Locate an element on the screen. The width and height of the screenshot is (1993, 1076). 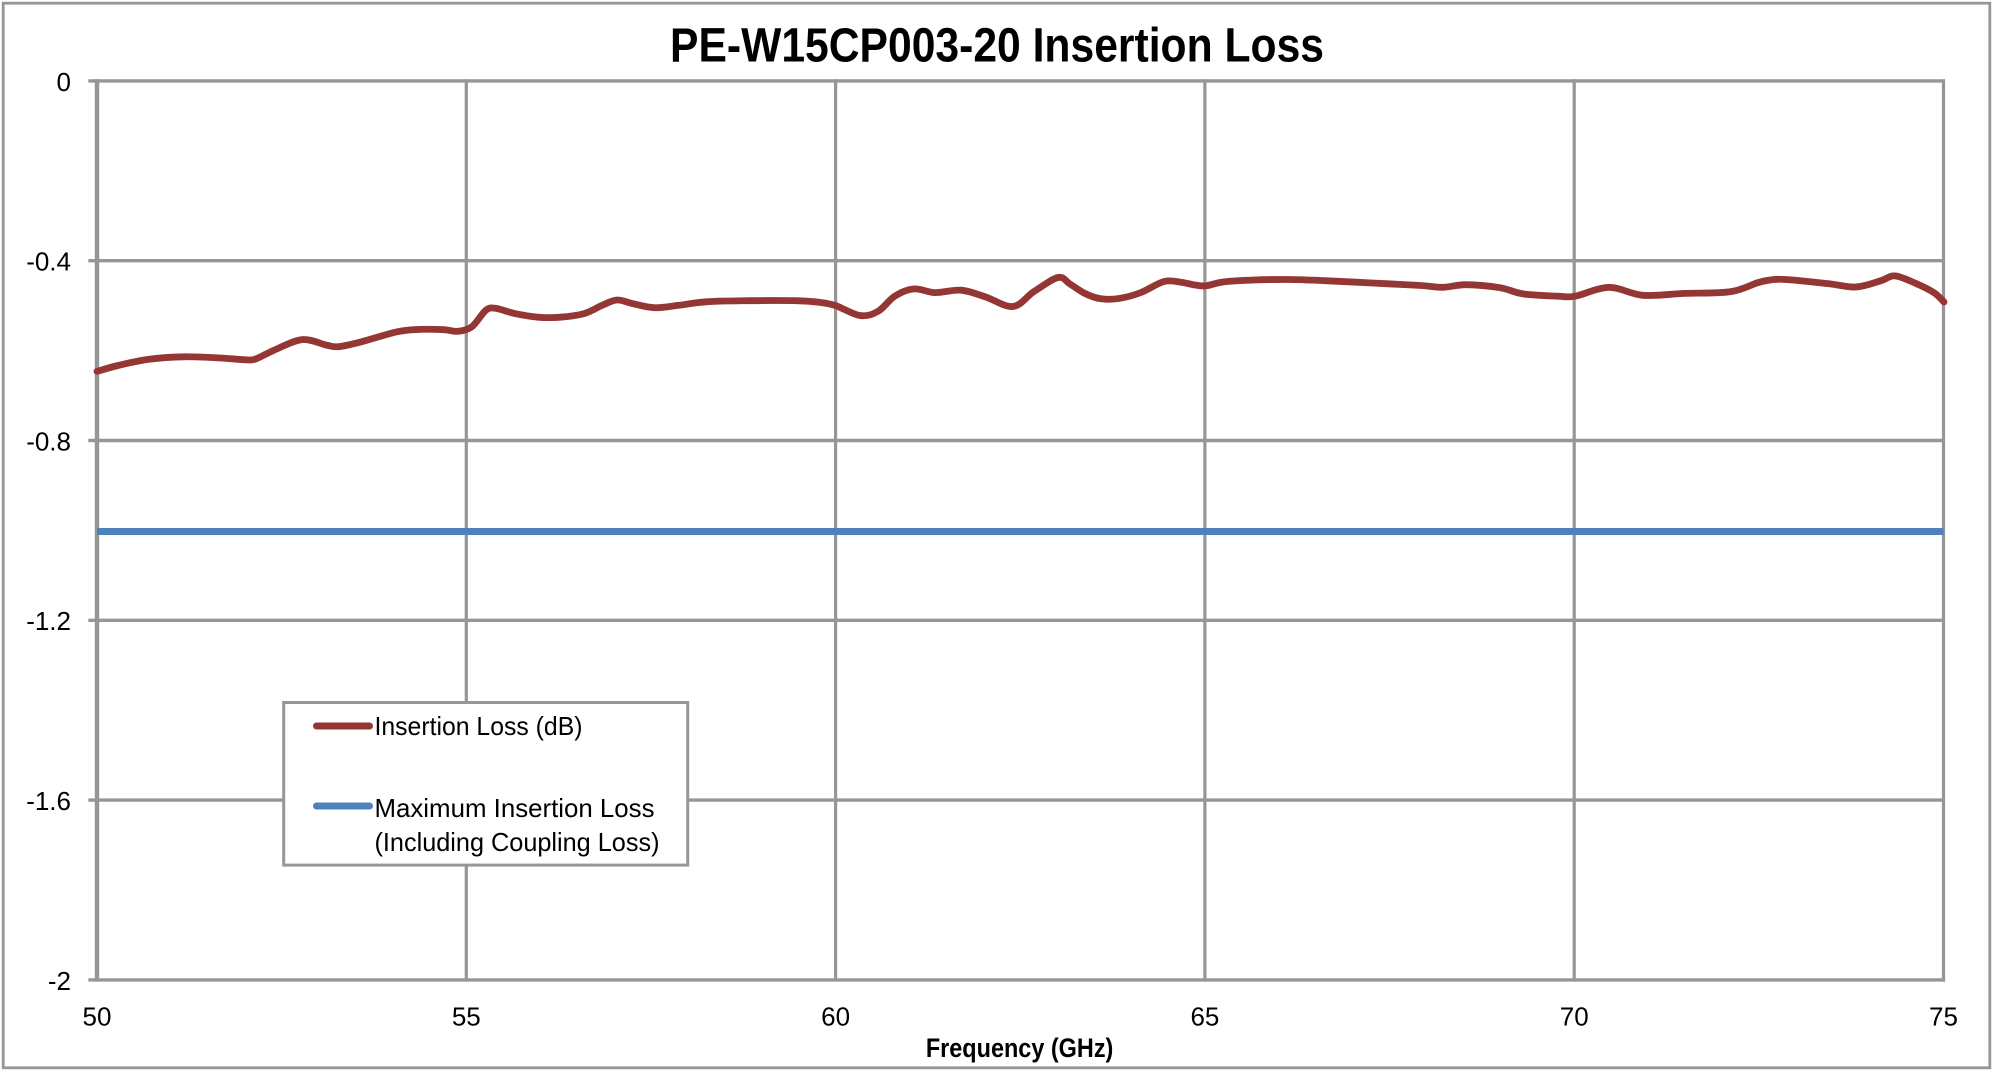
svg-text: -0.8 is located at coordinates (48, 441).